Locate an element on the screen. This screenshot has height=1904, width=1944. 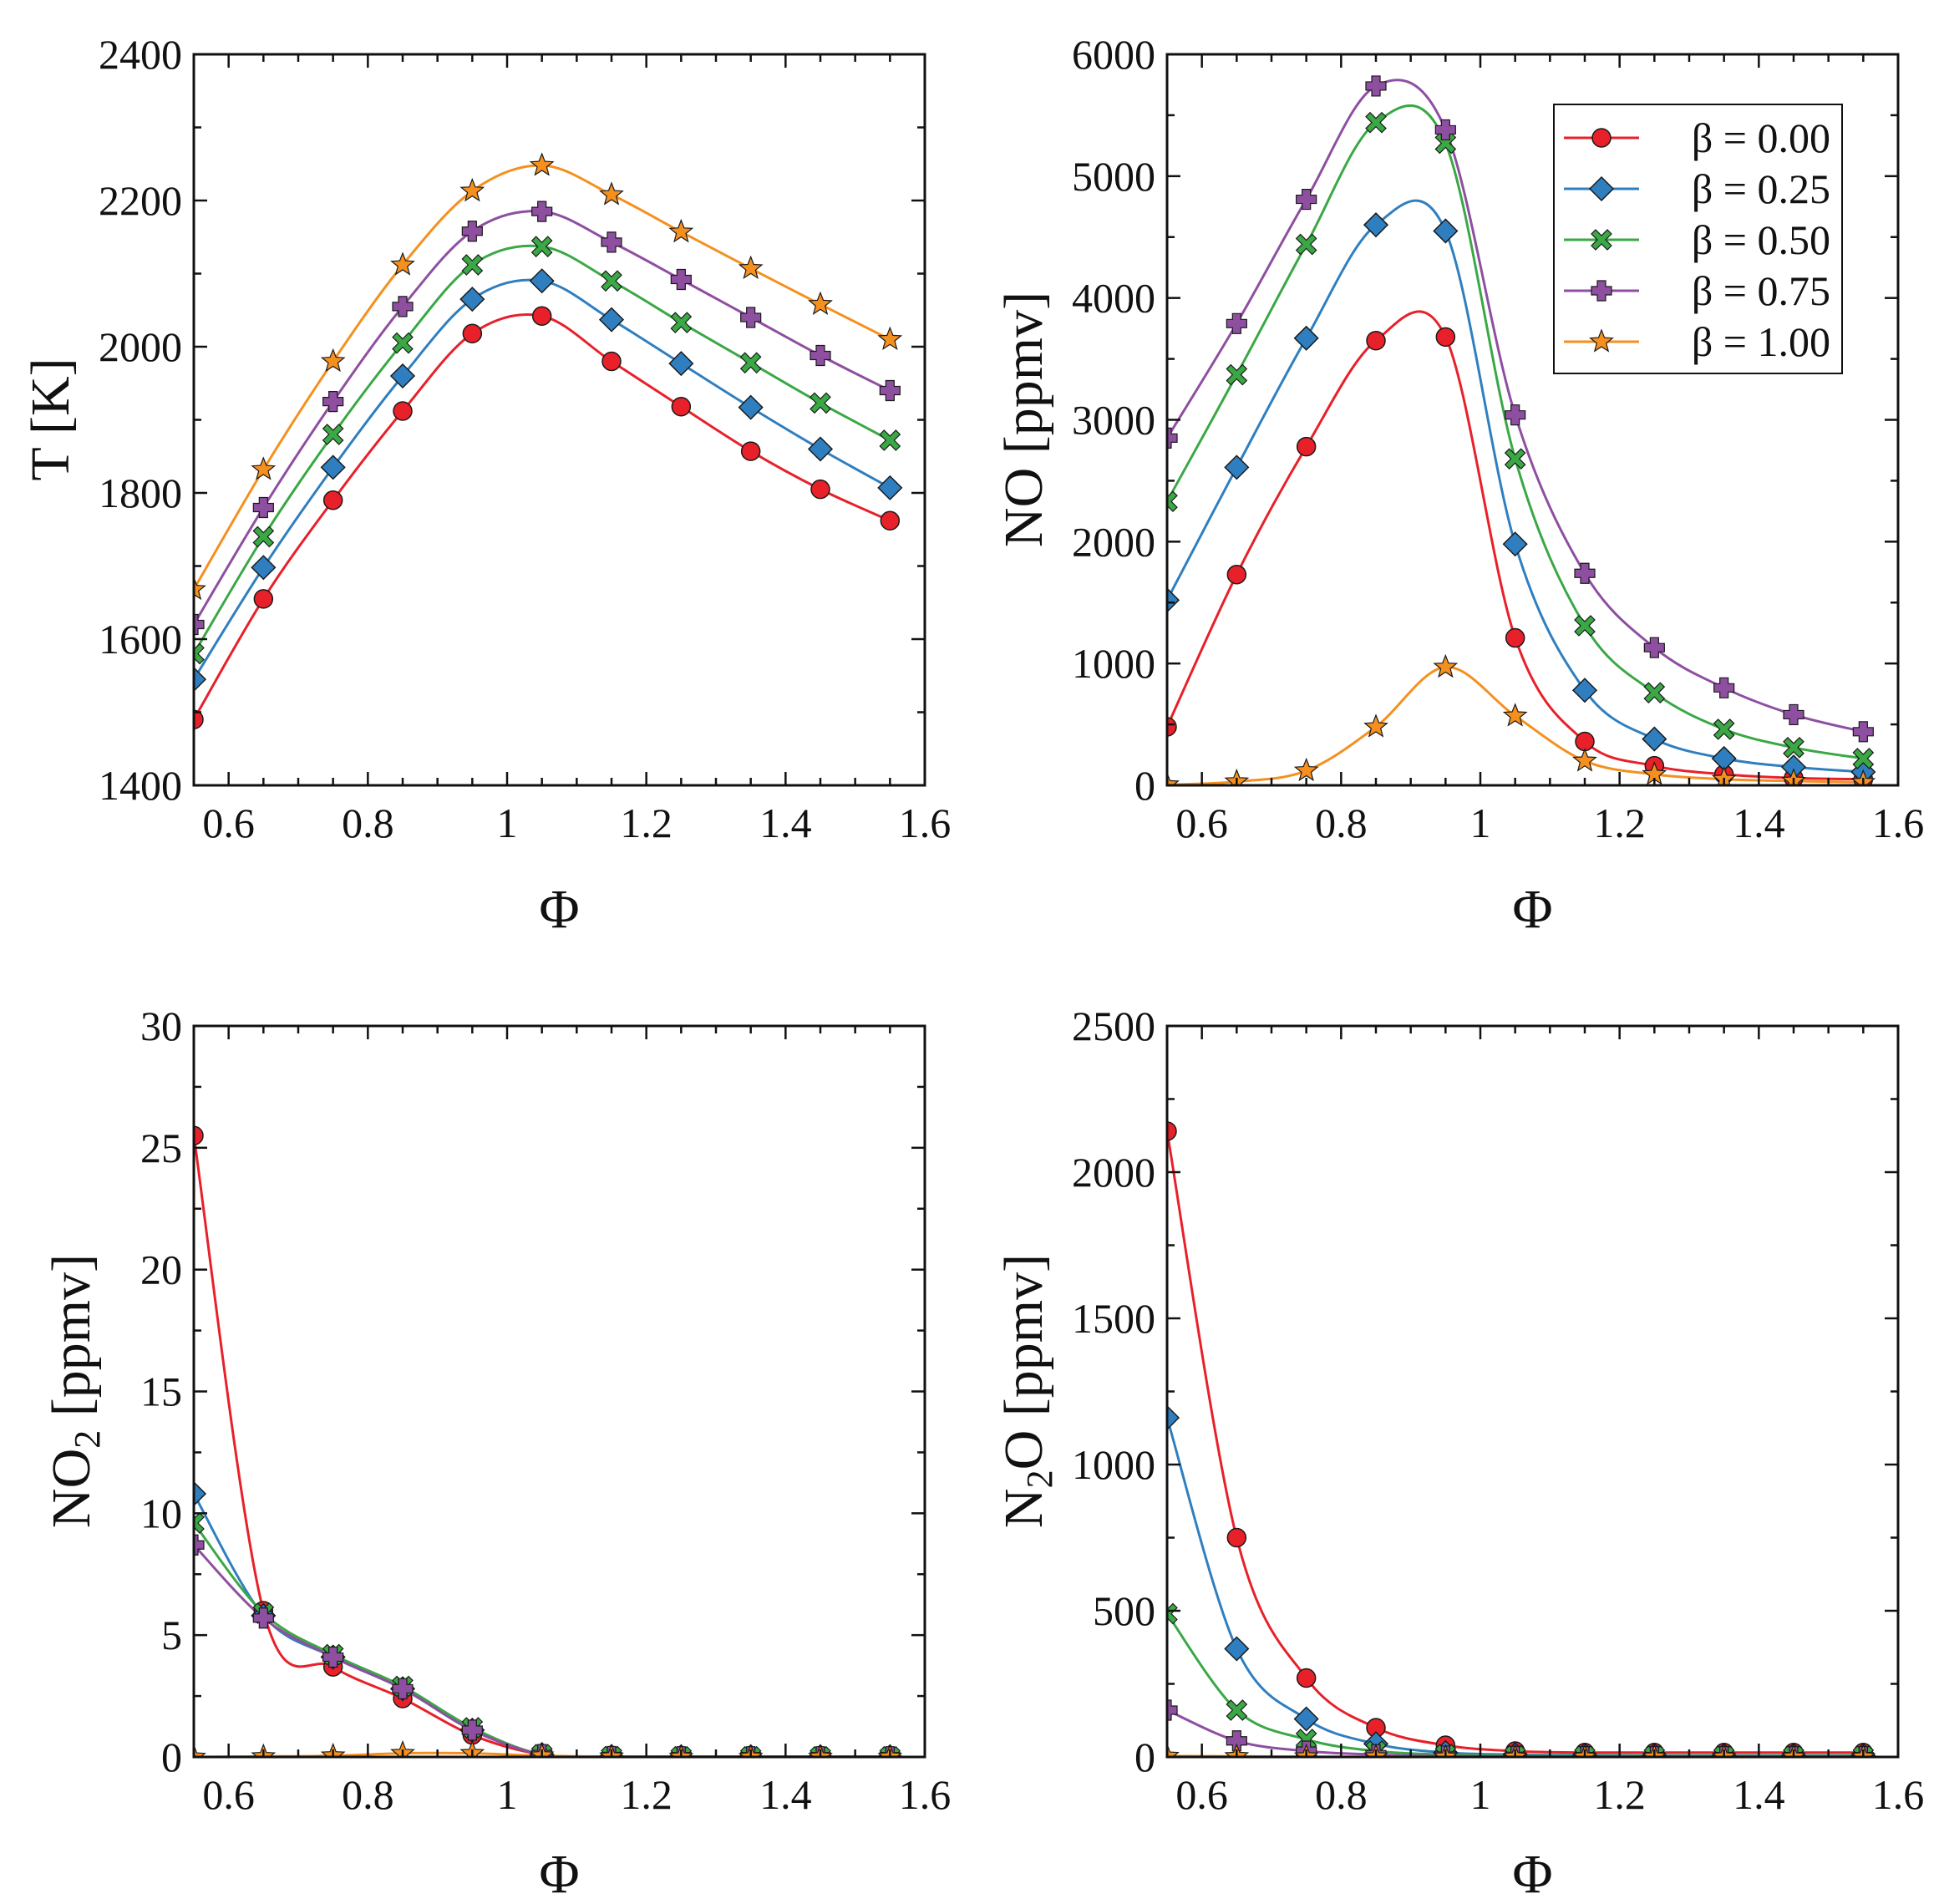
y-tick-label: 1400 is located at coordinates (140, 785).